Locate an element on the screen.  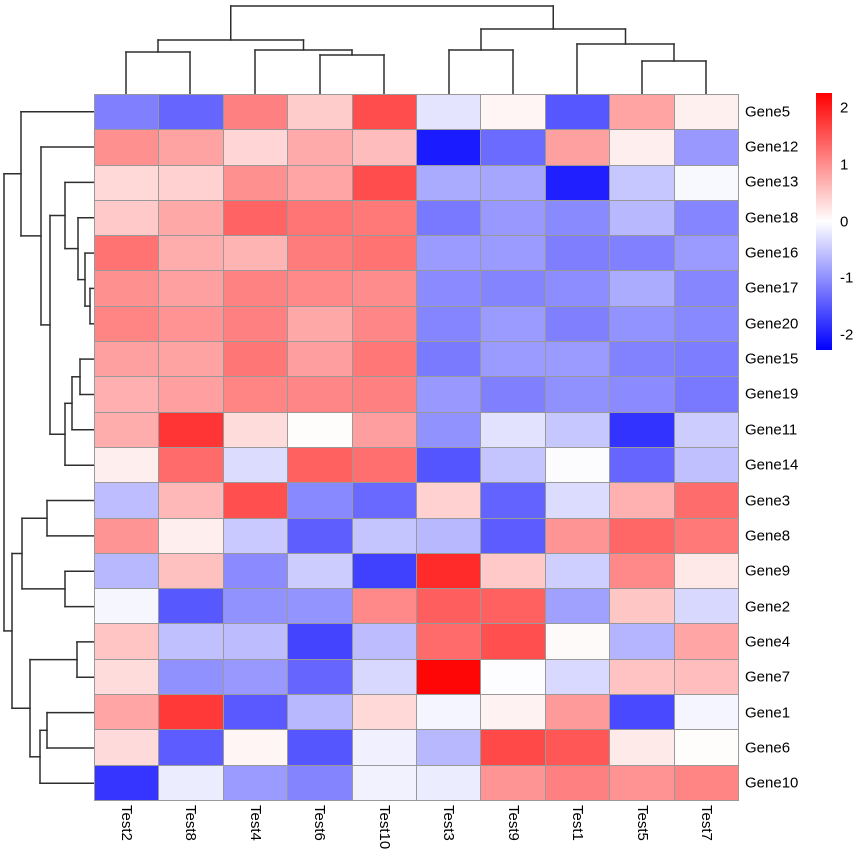
column-label: Test3 is located at coordinates (449, 823).